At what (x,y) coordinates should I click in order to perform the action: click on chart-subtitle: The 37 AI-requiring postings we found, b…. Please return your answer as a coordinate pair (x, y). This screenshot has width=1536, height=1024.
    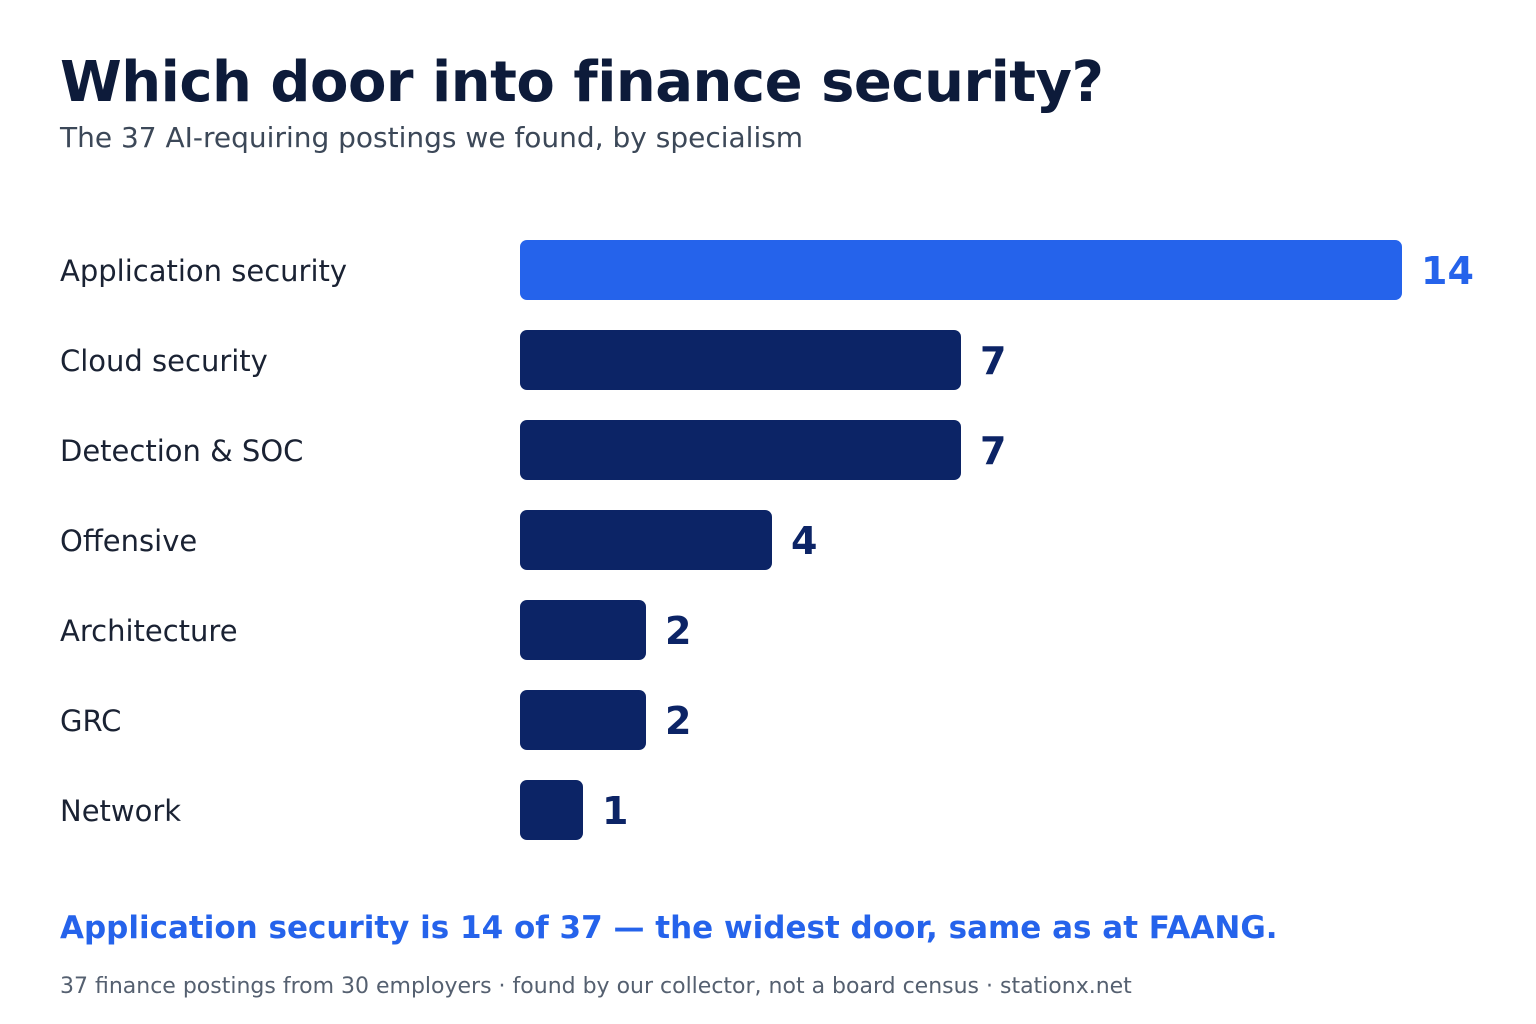
    Looking at the image, I should click on (432, 137).